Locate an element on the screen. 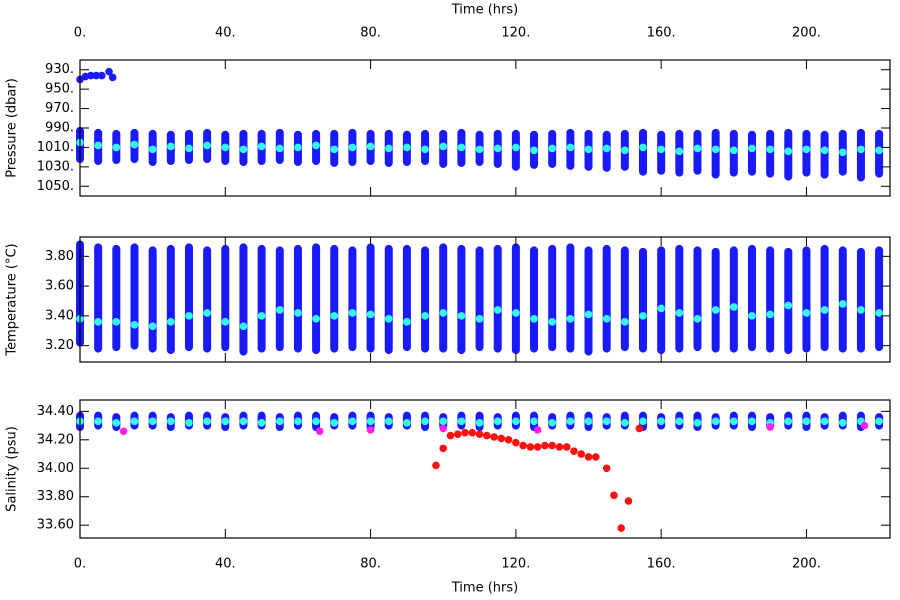  y-tick-label: 3.20 is located at coordinates (59, 345).